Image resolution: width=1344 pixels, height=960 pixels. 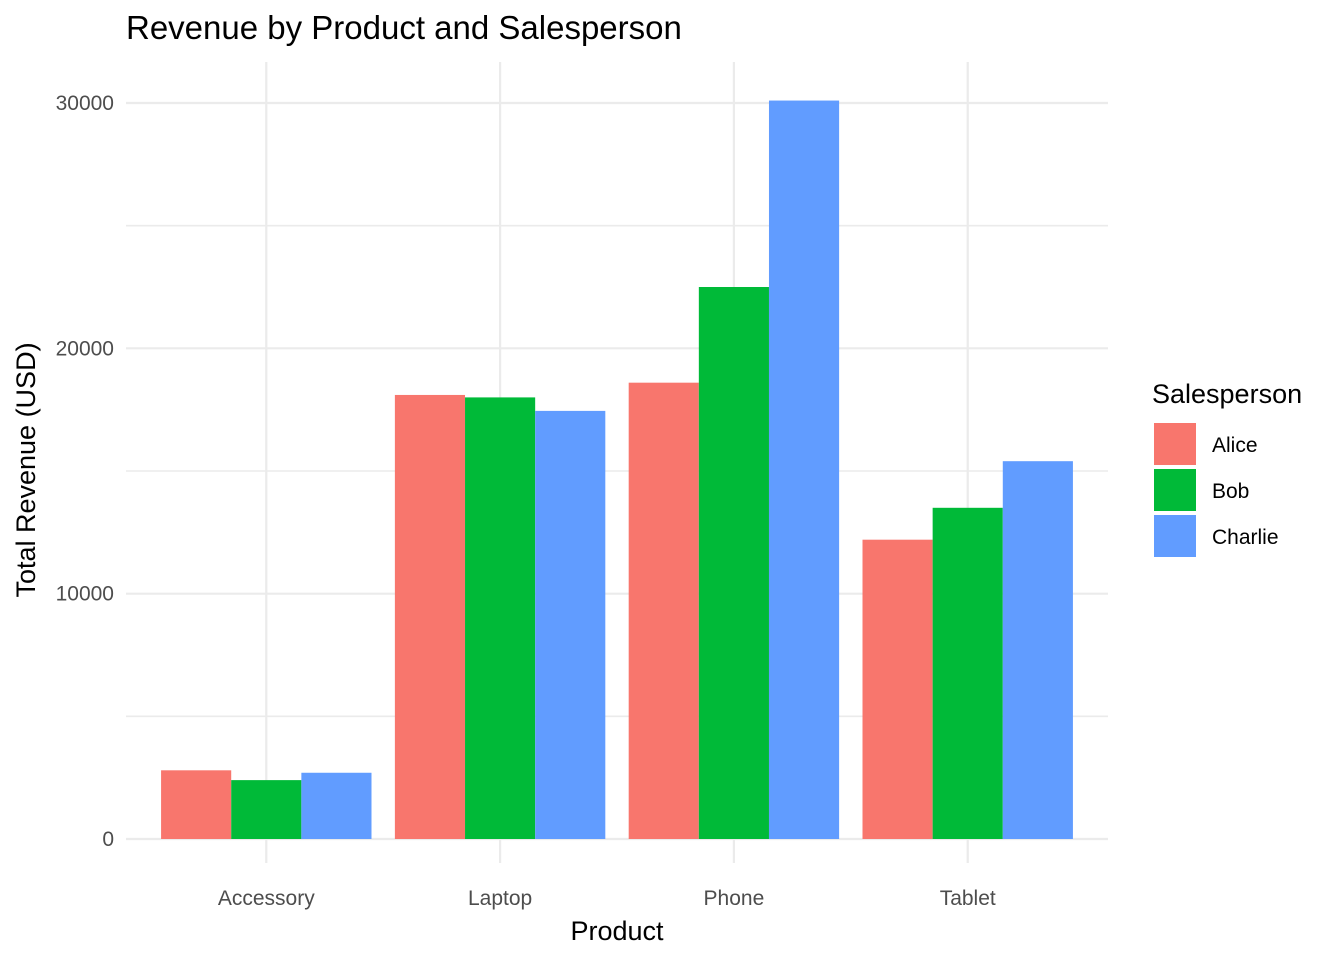 What do you see at coordinates (196, 804) in the screenshot?
I see `bar-accessory-alice` at bounding box center [196, 804].